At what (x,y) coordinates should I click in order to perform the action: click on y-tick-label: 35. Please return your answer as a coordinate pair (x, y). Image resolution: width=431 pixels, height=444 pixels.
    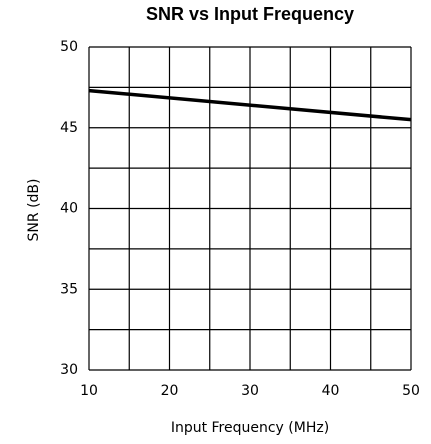
    Looking at the image, I should click on (69, 289).